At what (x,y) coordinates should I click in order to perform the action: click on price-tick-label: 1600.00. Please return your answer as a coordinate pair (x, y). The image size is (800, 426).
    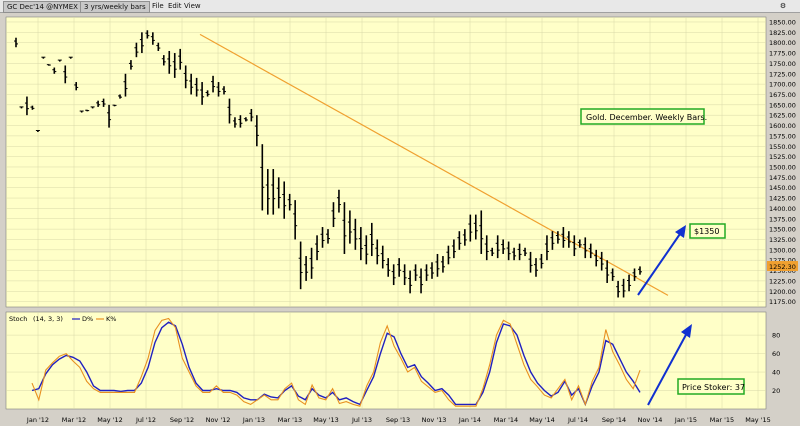
    Looking at the image, I should click on (782, 126).